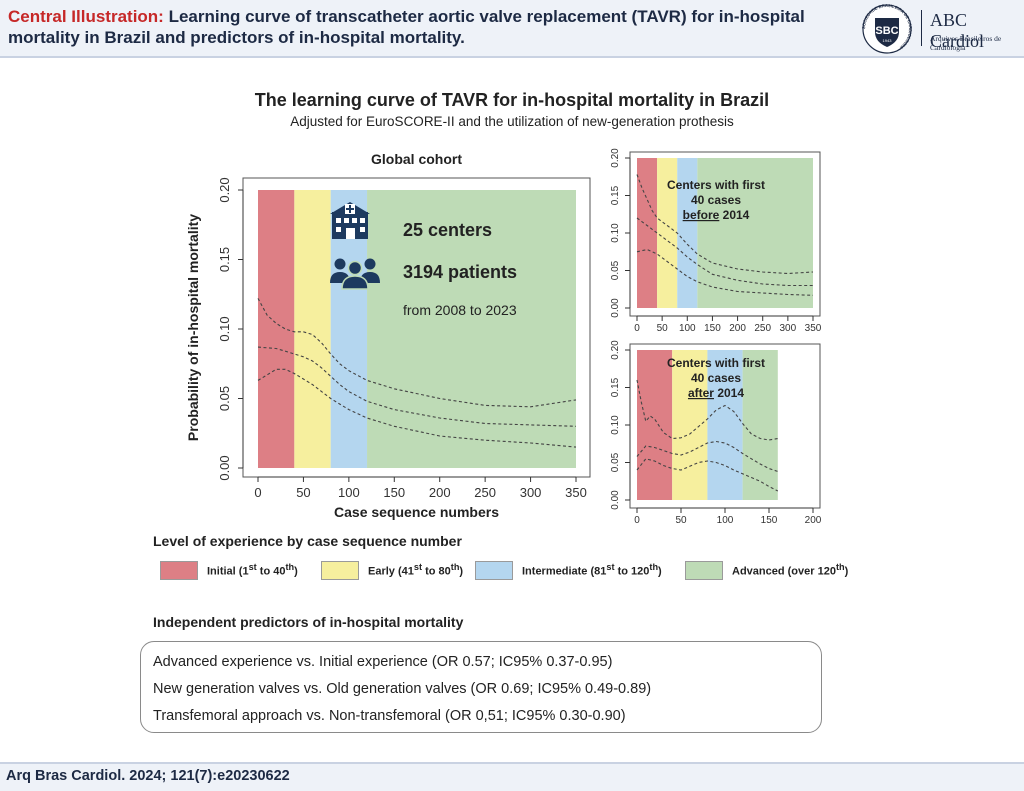 The height and width of the screenshot is (791, 1024). I want to click on logo-name: ABC Cardiol, so click(957, 30).